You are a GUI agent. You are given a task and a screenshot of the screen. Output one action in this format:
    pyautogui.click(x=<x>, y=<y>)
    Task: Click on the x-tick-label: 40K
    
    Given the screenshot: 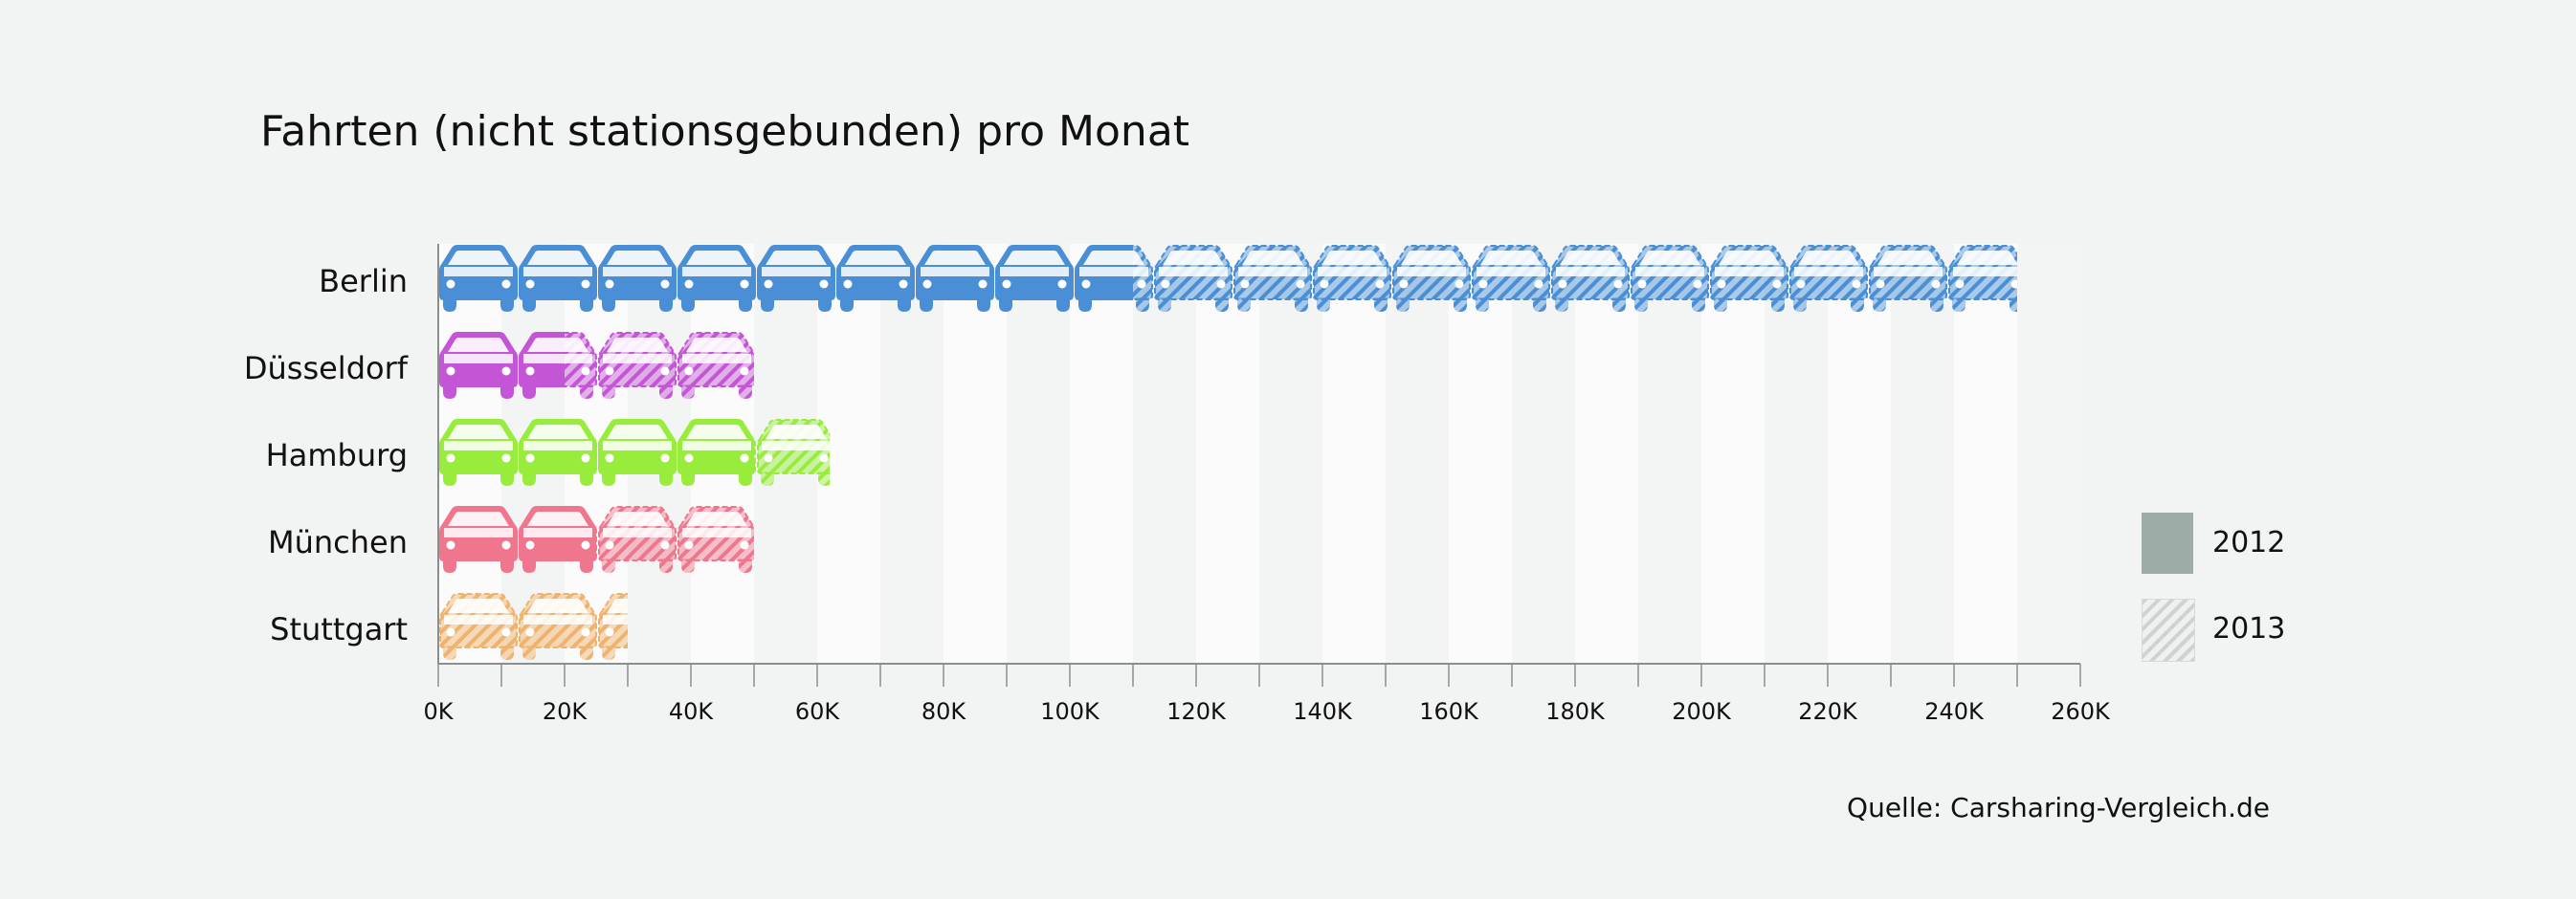 What is the action you would take?
    pyautogui.click(x=692, y=711)
    